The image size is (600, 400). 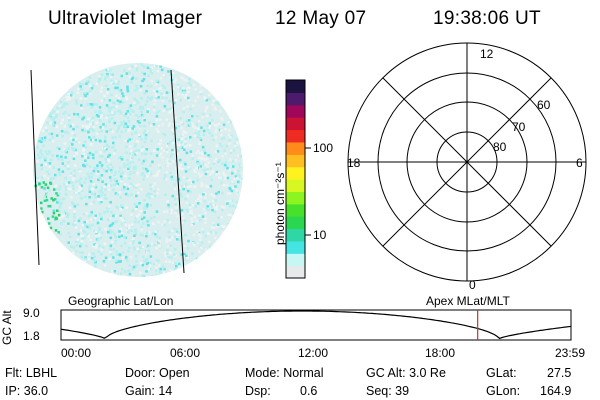 I want to click on timeline-xtick-2: 12:00, so click(x=313, y=353).